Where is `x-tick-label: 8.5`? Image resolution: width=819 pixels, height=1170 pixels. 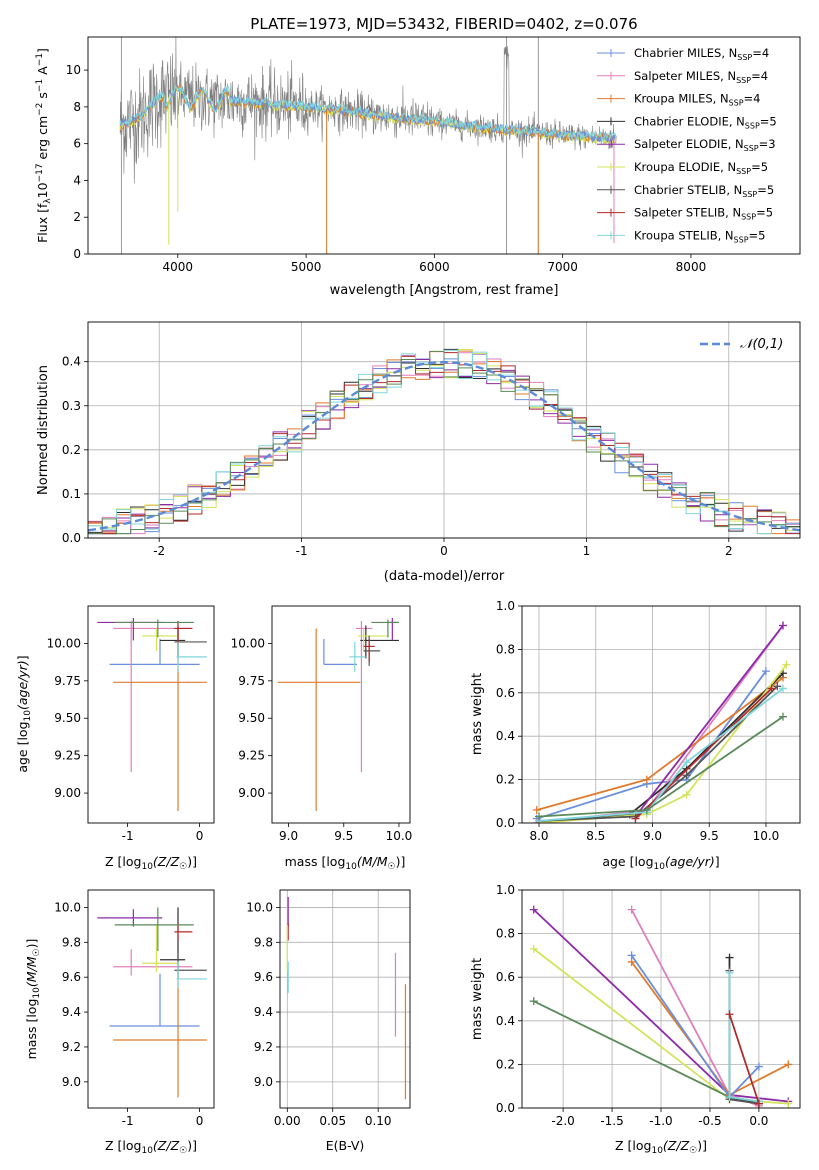
x-tick-label: 8.5 is located at coordinates (595, 836).